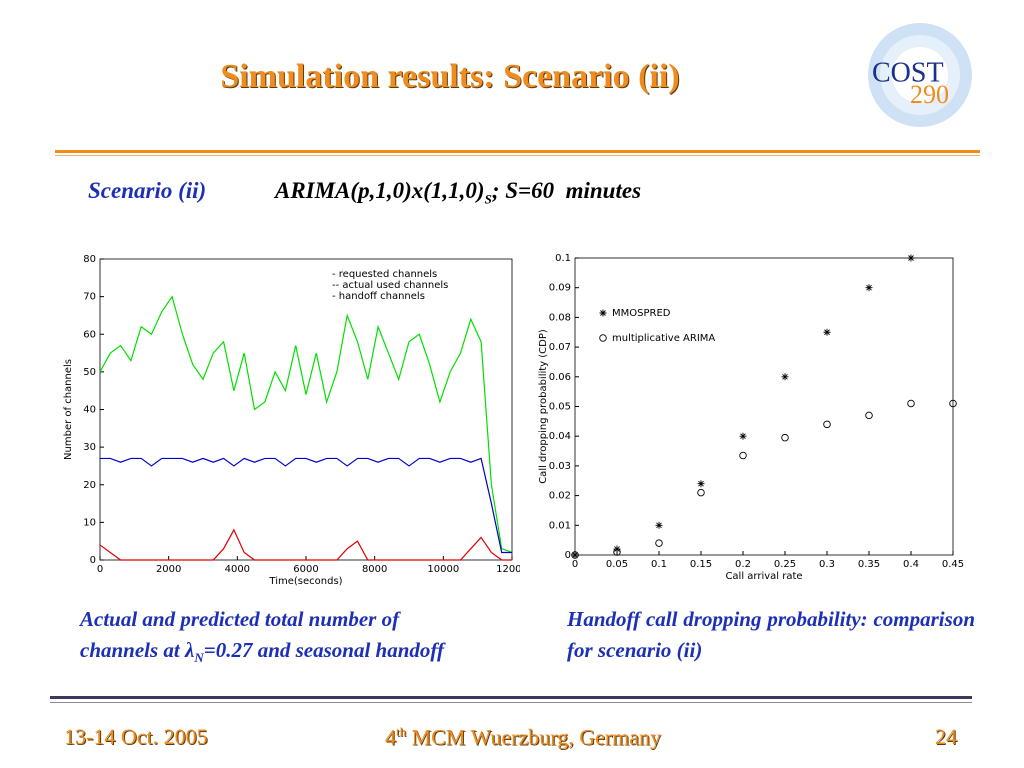  Describe the element at coordinates (953, 564) in the screenshot. I see `x-tick-label: 0.45` at that location.